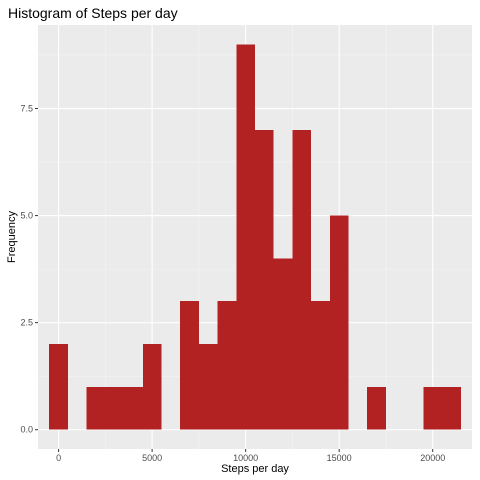  I want to click on y-tick-label: 5.0, so click(26, 216).